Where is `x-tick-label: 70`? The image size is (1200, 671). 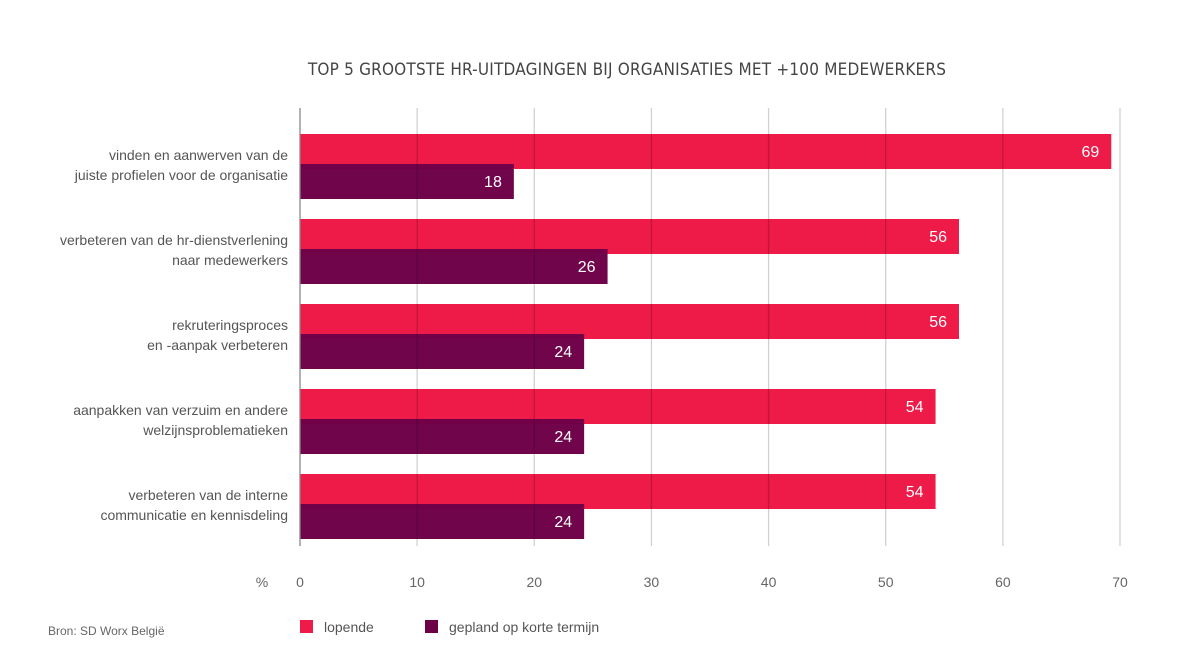
x-tick-label: 70 is located at coordinates (1120, 582).